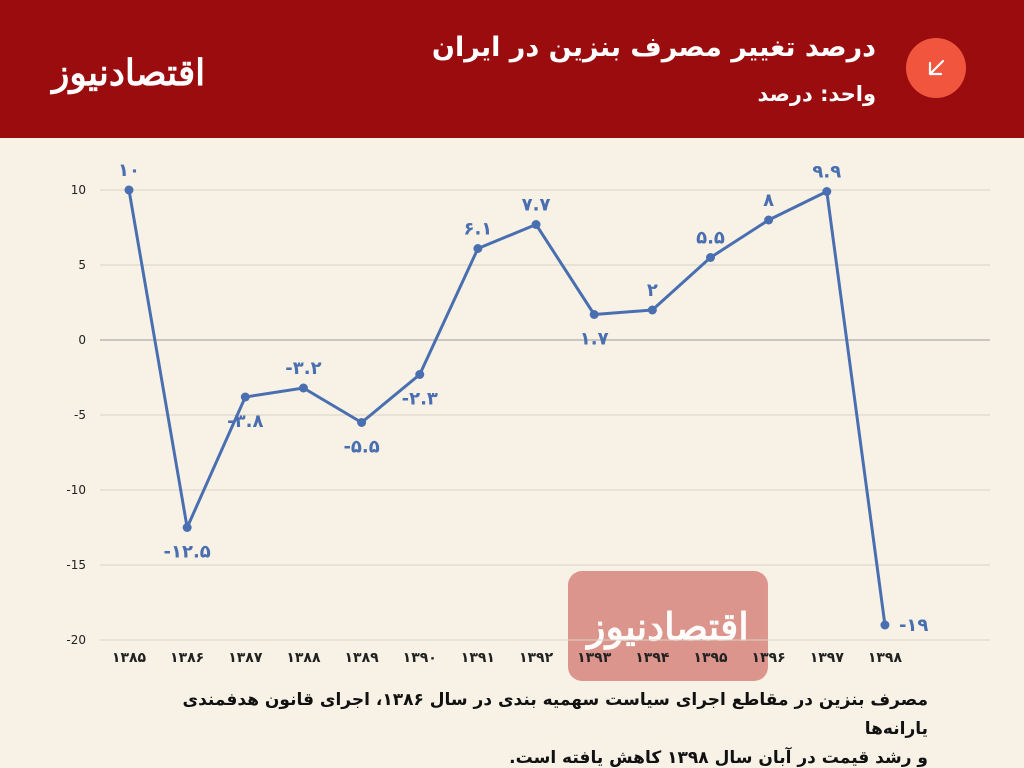 This screenshot has width=1024, height=768. I want to click on x-tick-label: ۱۳۹۰, so click(420, 658).